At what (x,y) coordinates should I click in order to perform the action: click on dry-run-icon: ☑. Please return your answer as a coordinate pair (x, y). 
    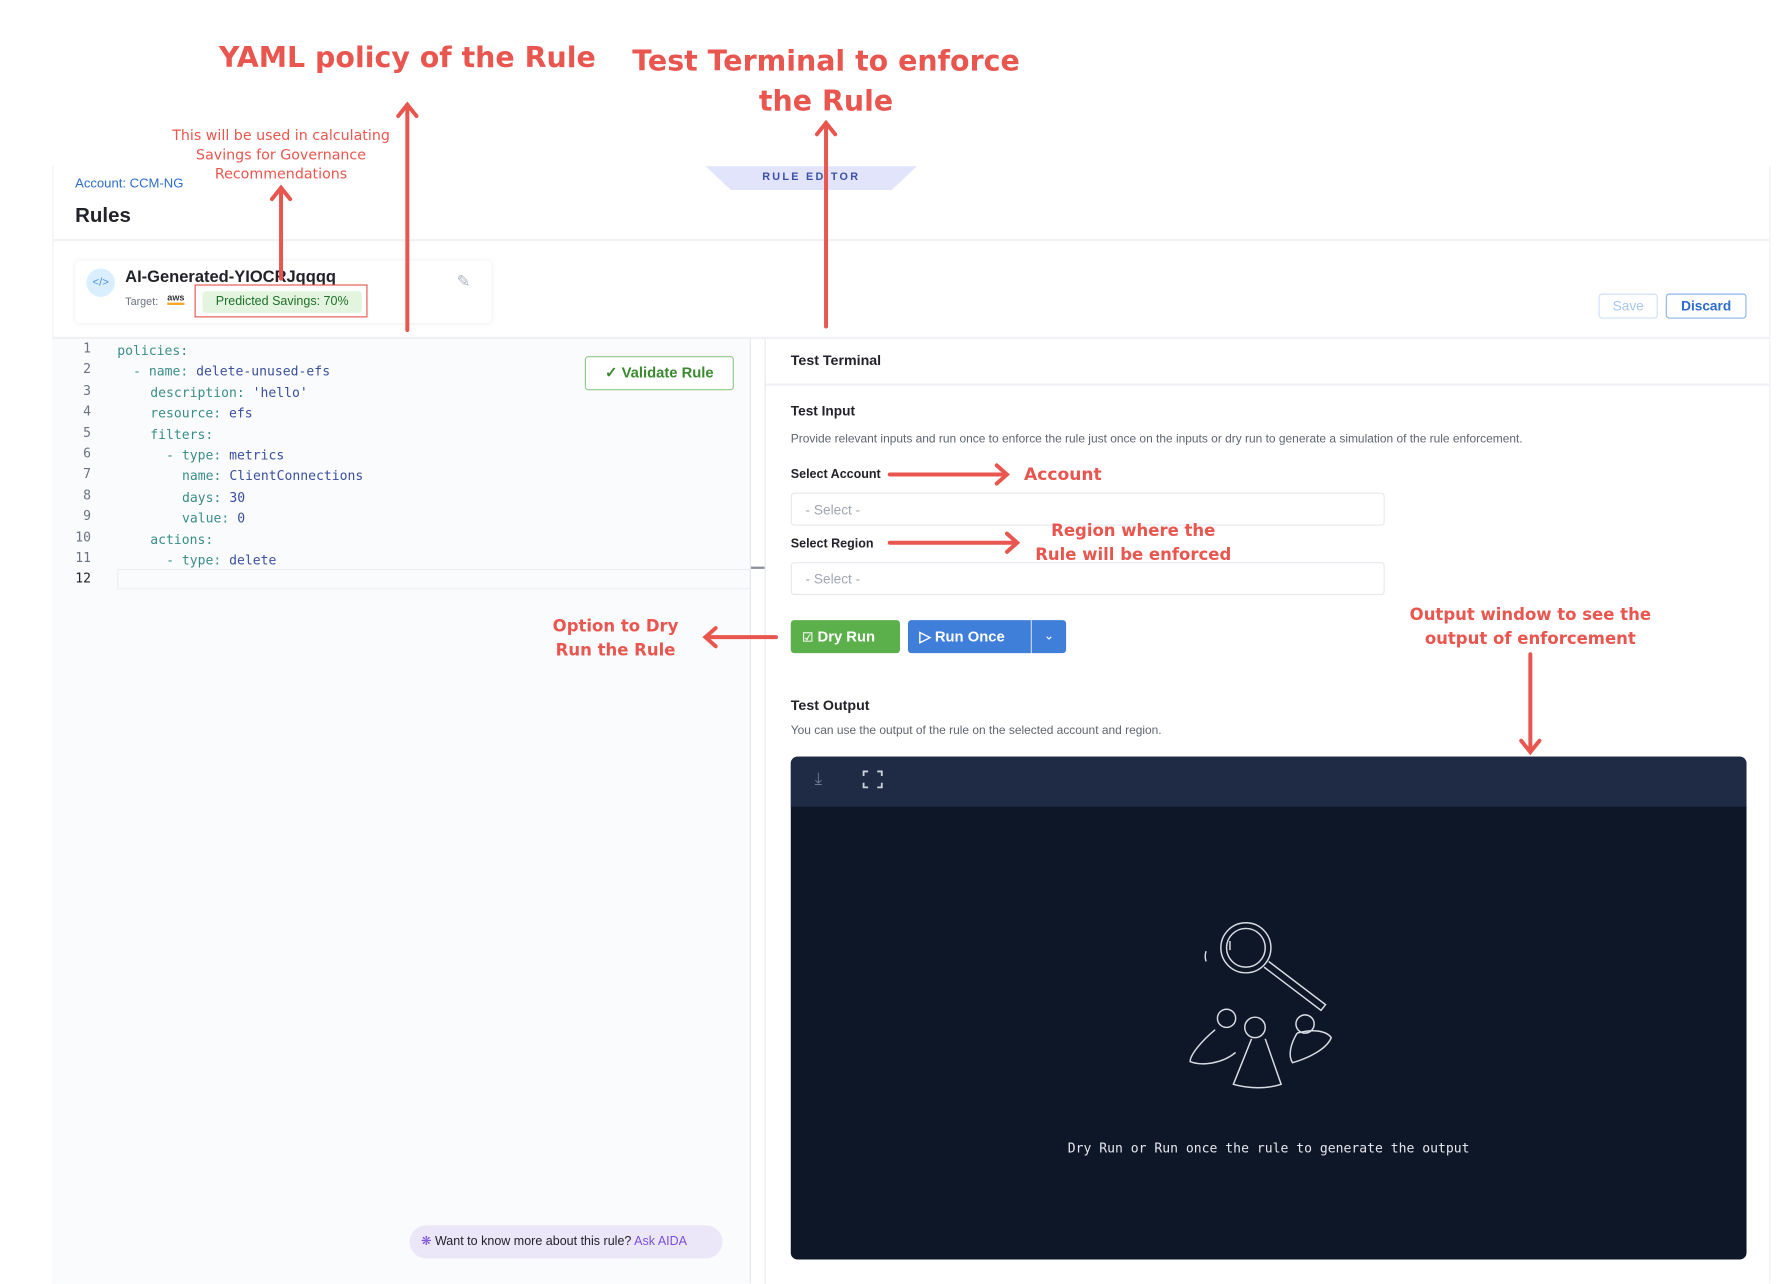
    Looking at the image, I should click on (808, 638).